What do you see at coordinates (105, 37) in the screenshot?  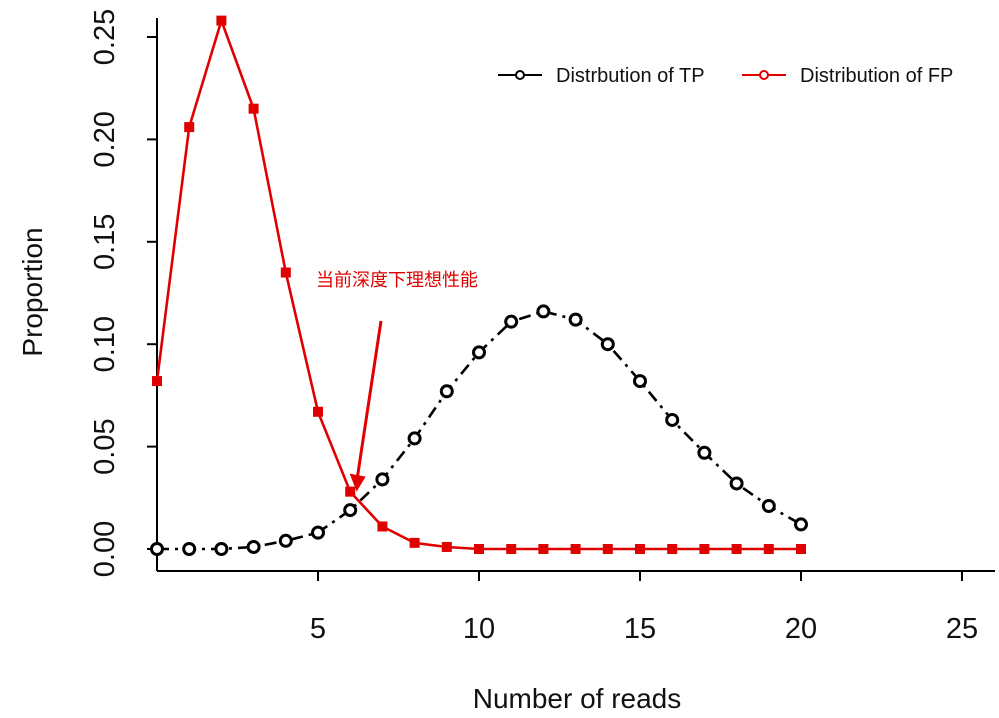 I see `y-tick-label: 0.25` at bounding box center [105, 37].